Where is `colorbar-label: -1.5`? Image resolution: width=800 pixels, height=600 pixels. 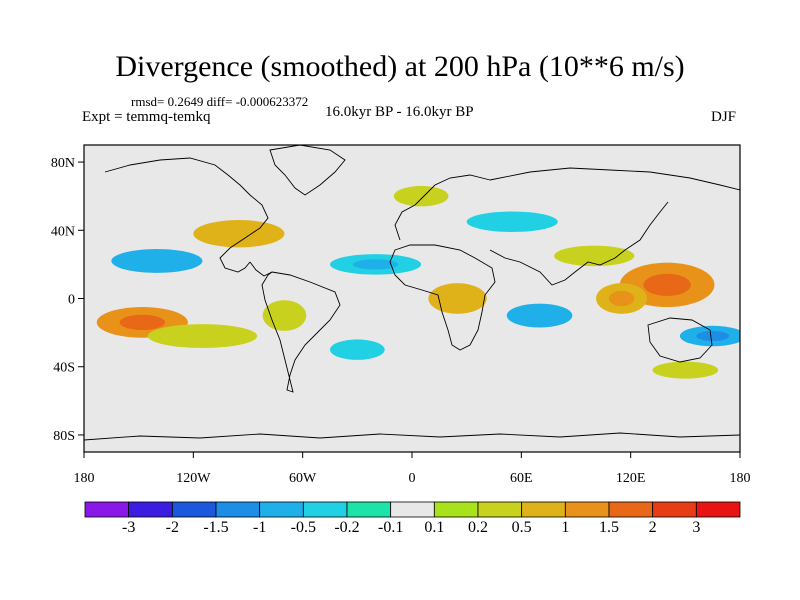 colorbar-label: -1.5 is located at coordinates (216, 527).